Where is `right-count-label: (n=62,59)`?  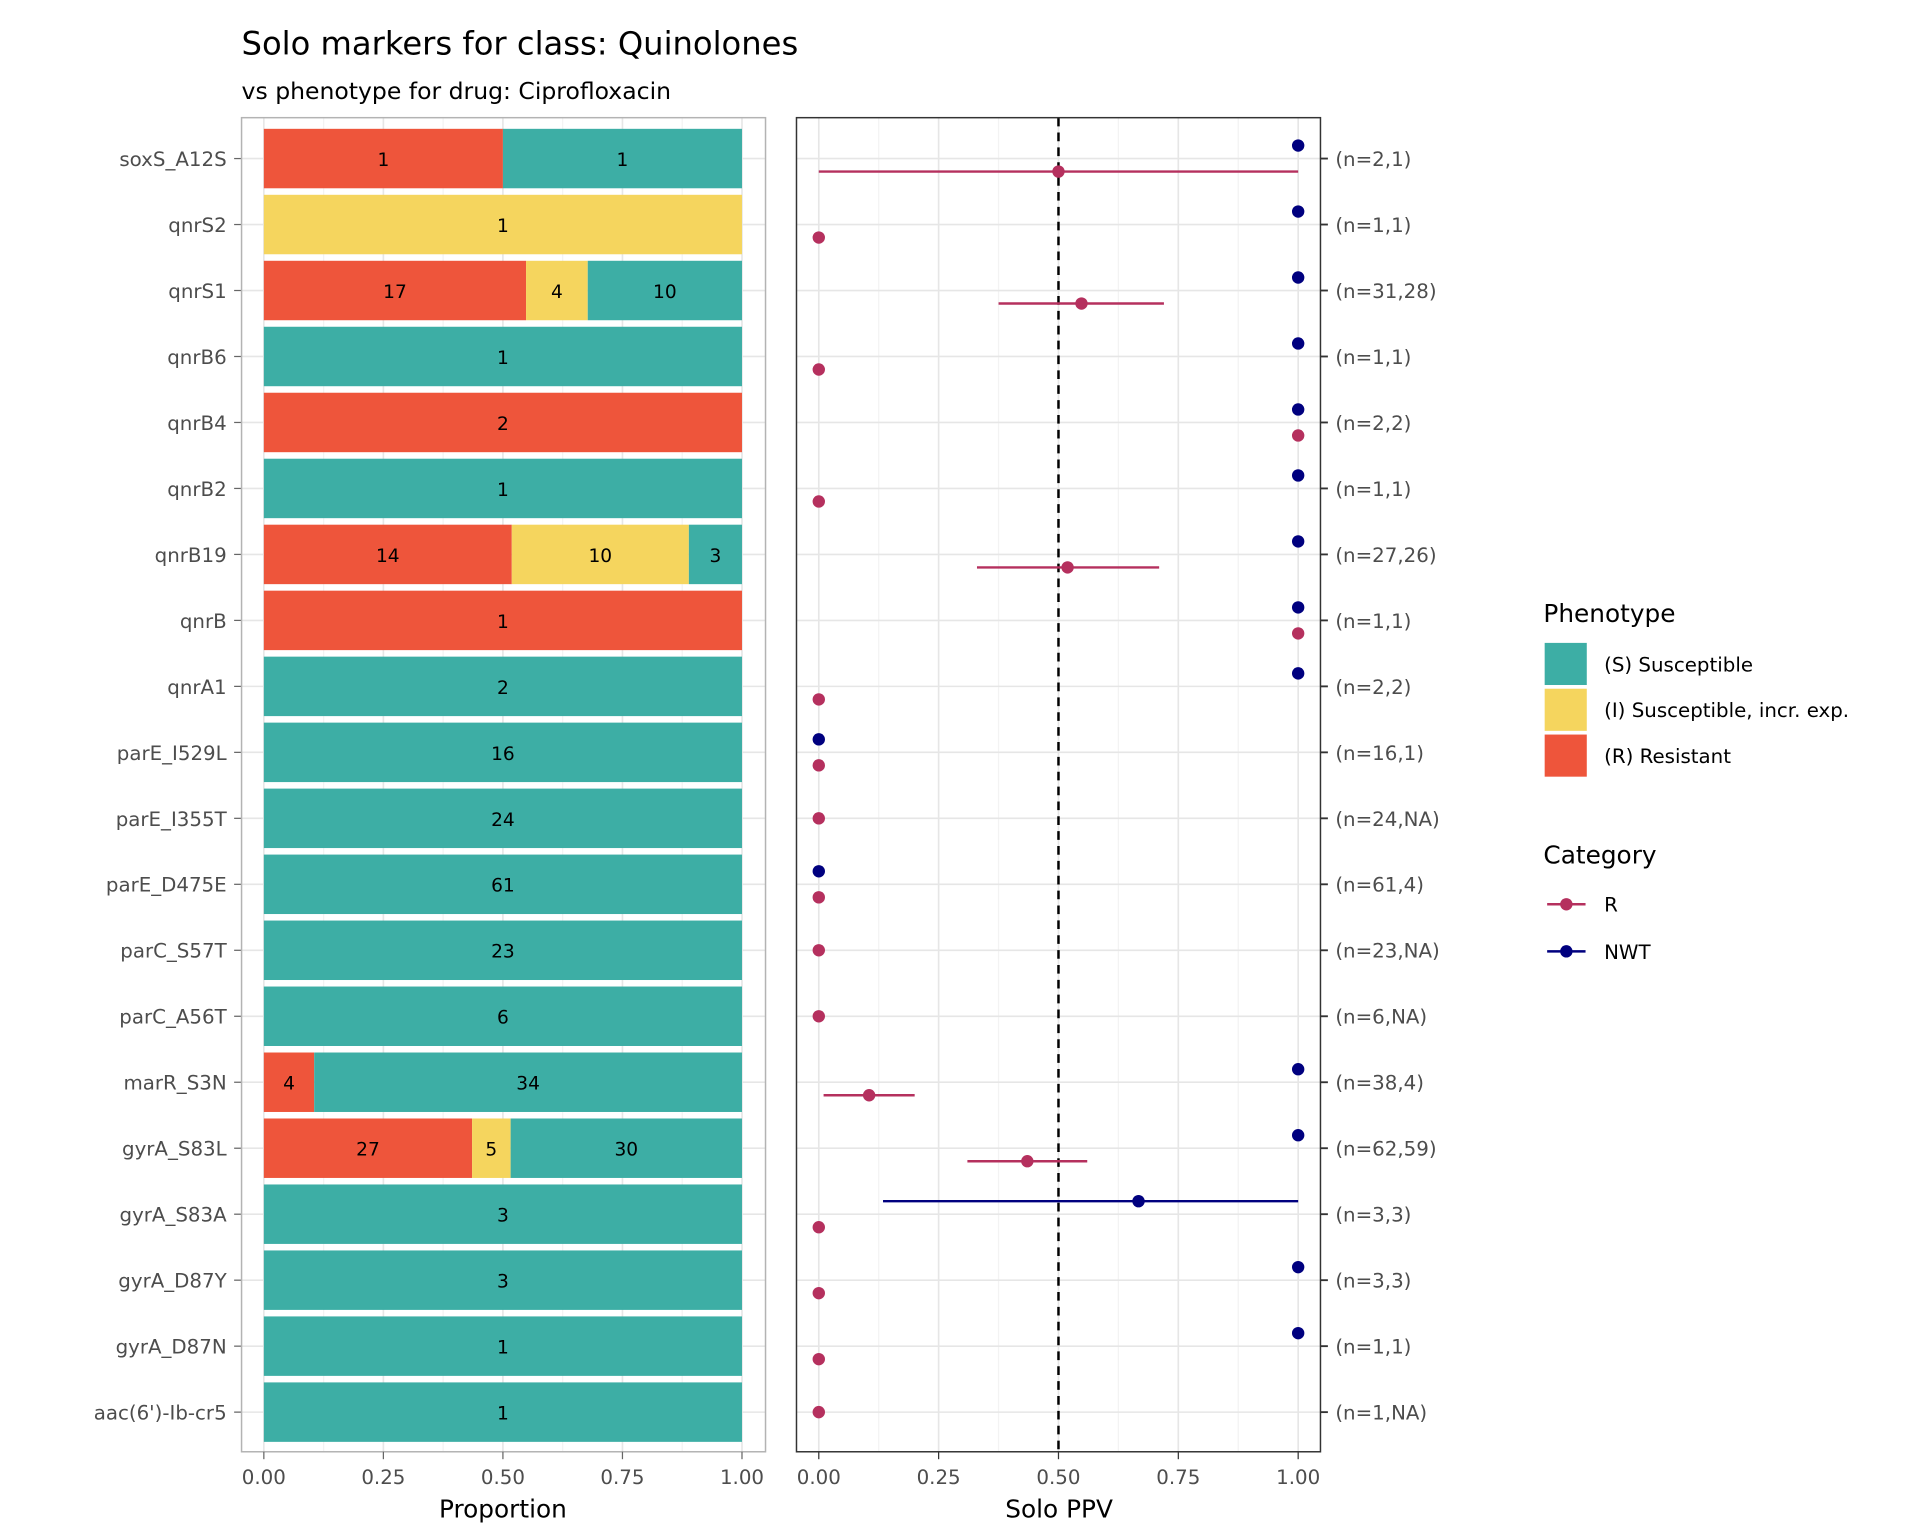 right-count-label: (n=62,59) is located at coordinates (1385, 1149).